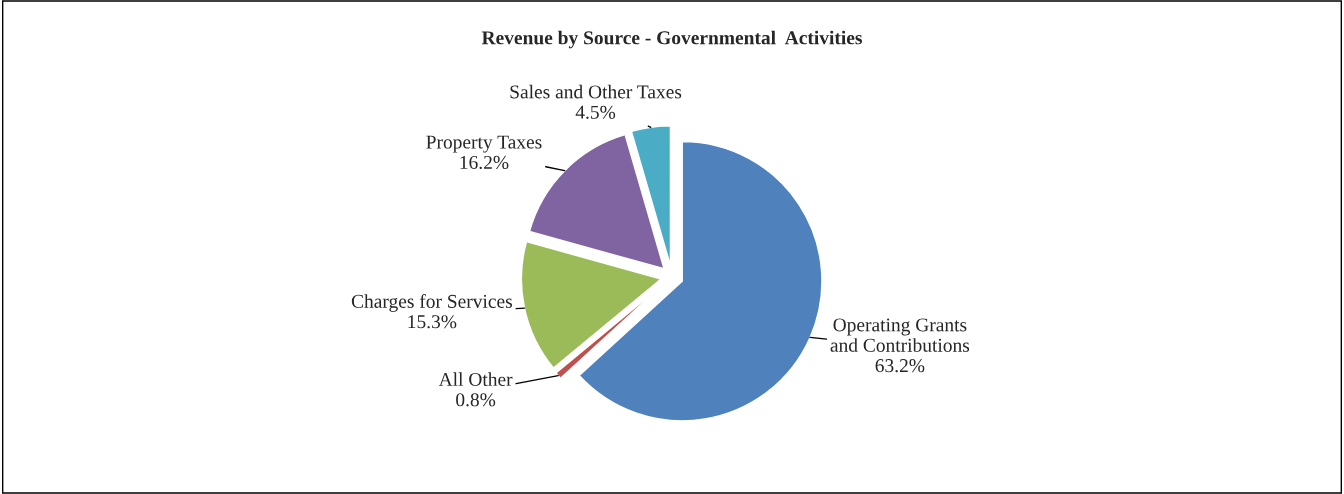 The image size is (1344, 494). What do you see at coordinates (900, 335) in the screenshot?
I see `slice-label: Operating Grants and Contributions` at bounding box center [900, 335].